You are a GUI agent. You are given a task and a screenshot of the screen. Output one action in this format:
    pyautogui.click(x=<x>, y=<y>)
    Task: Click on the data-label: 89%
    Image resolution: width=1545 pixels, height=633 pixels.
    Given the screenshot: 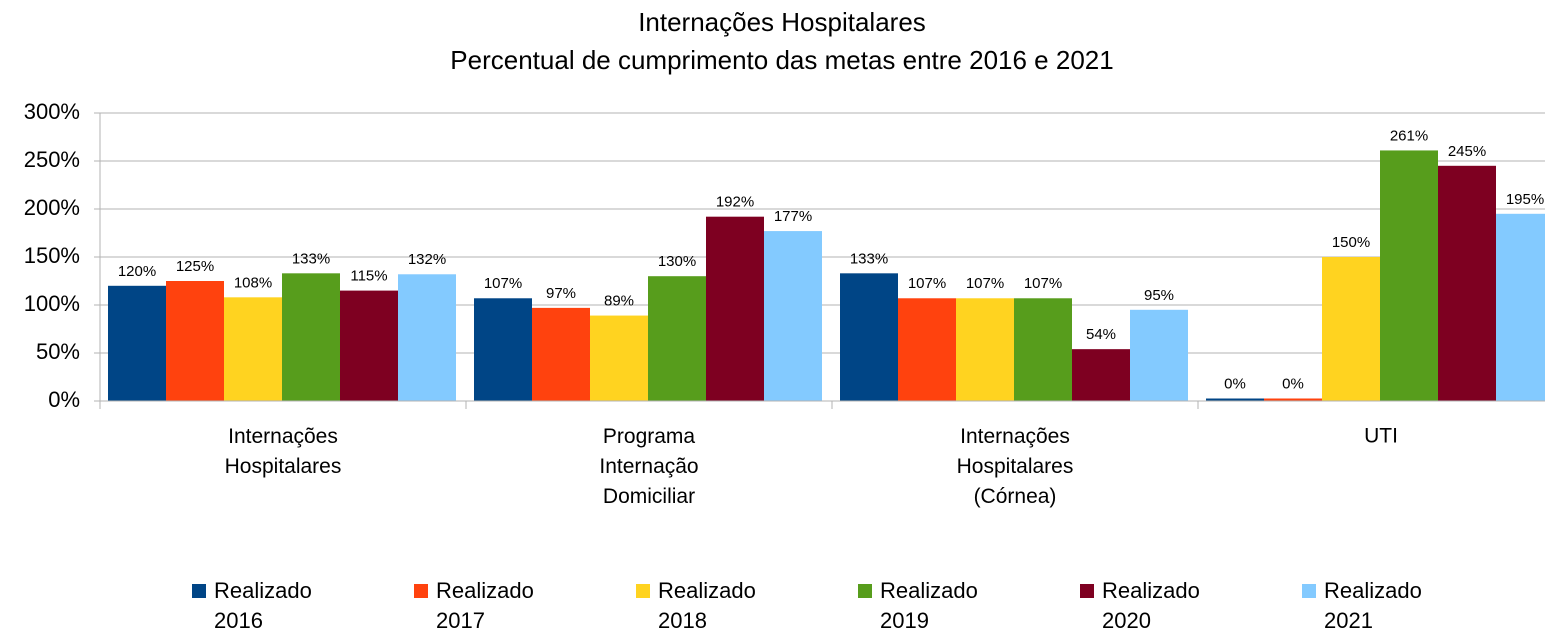 What is the action you would take?
    pyautogui.click(x=619, y=301)
    